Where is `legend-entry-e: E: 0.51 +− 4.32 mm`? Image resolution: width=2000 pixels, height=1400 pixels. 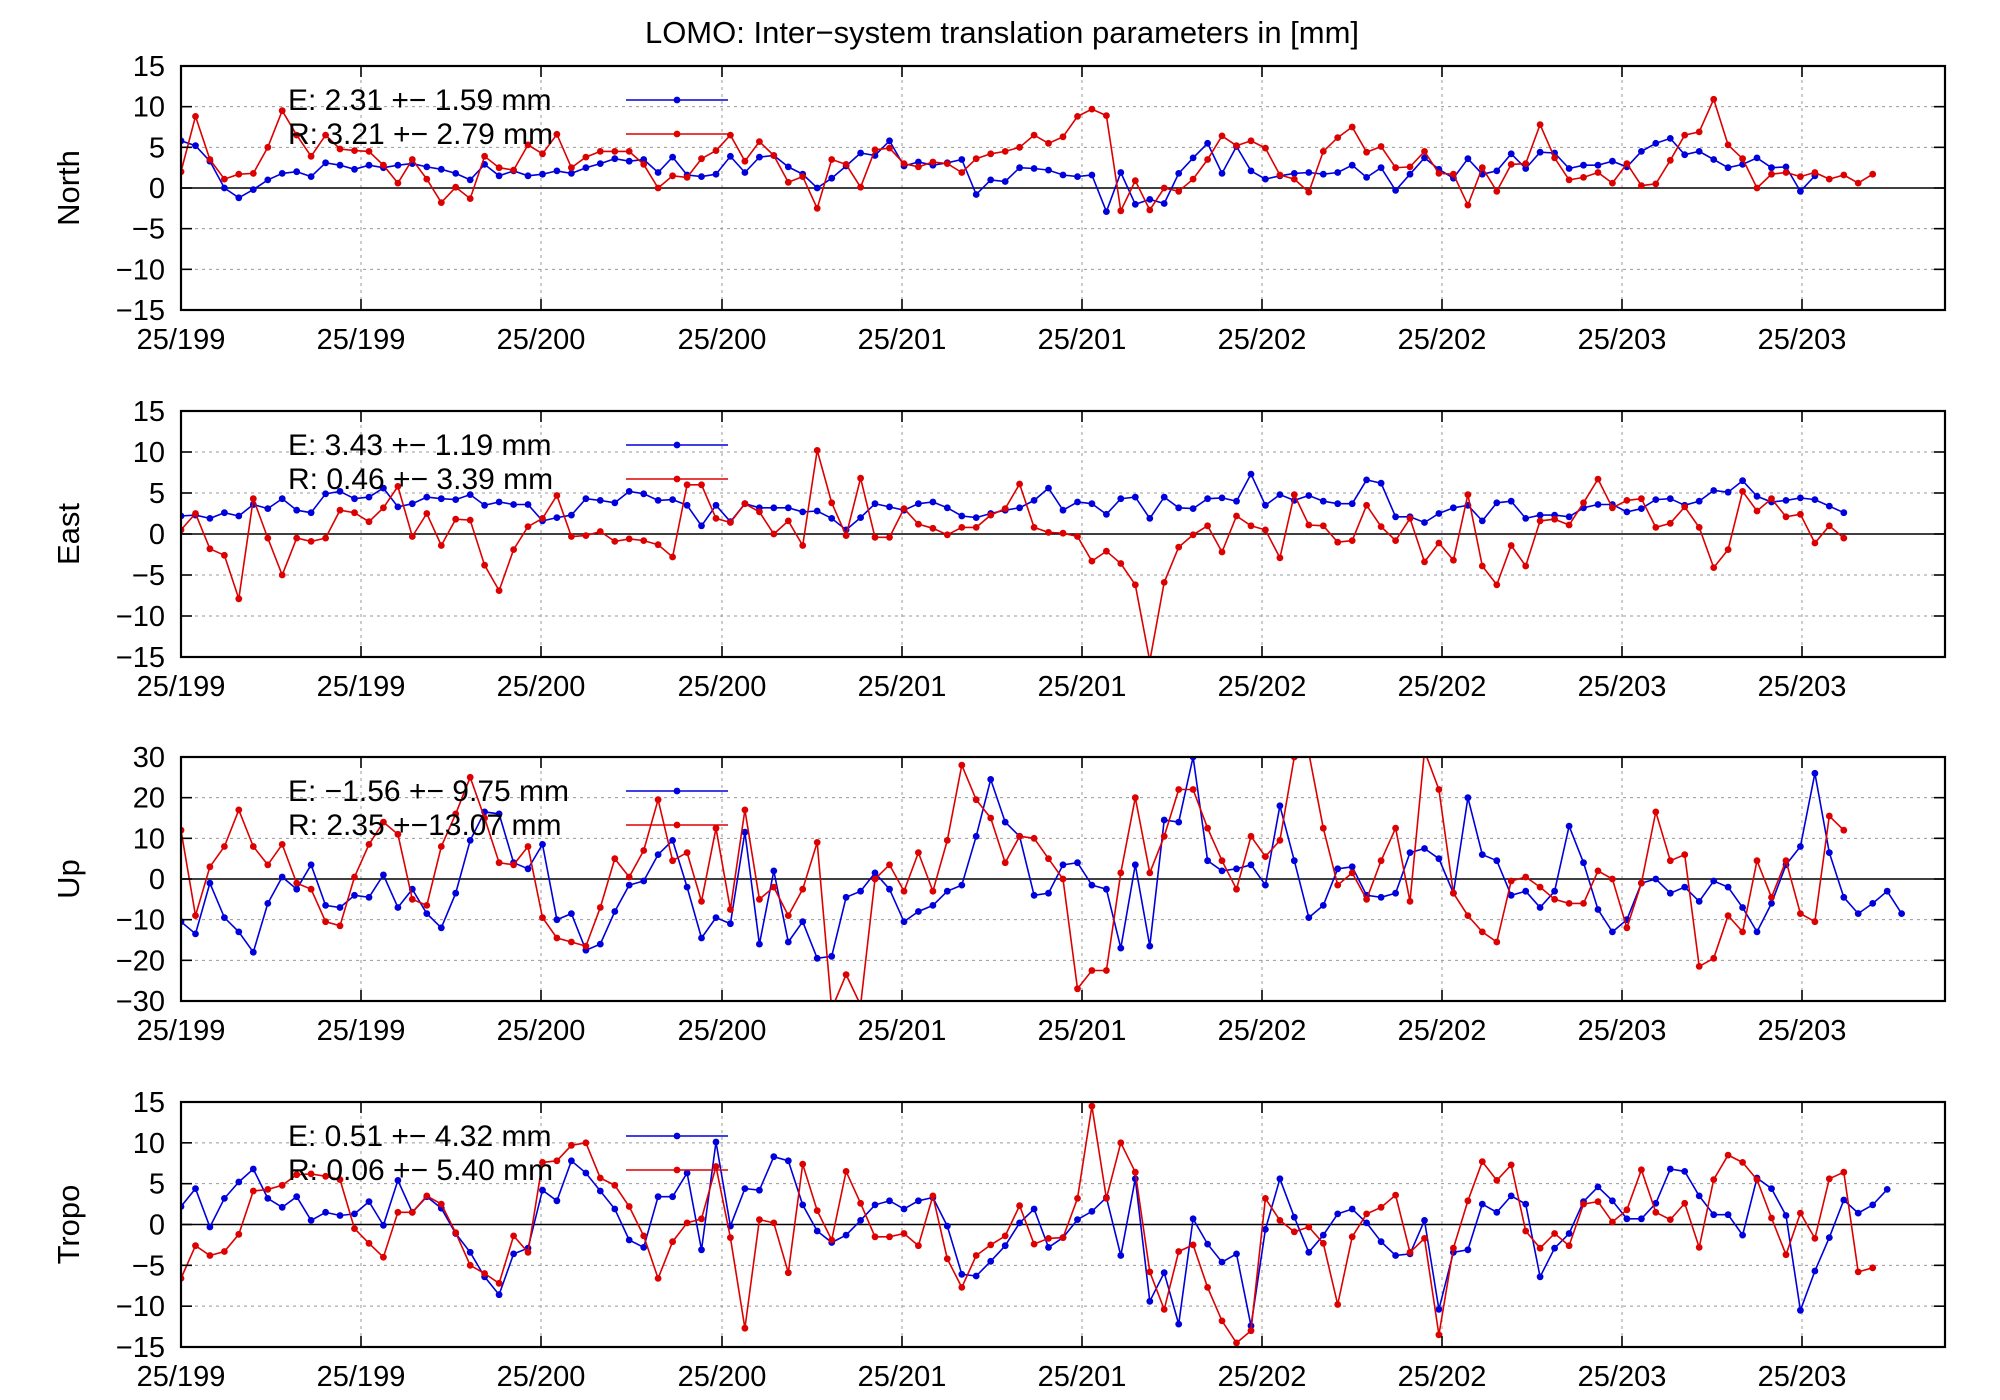
legend-entry-e: E: 0.51 +− 4.32 mm is located at coordinates (419, 1136).